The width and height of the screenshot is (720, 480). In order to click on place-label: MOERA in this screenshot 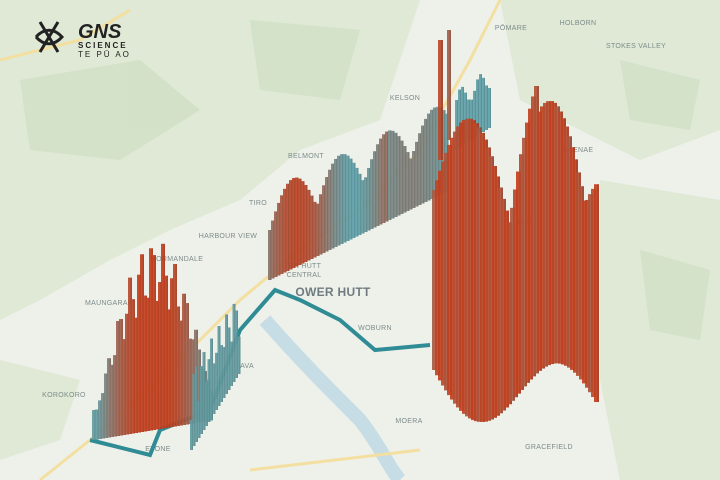, I will do `click(408, 421)`.